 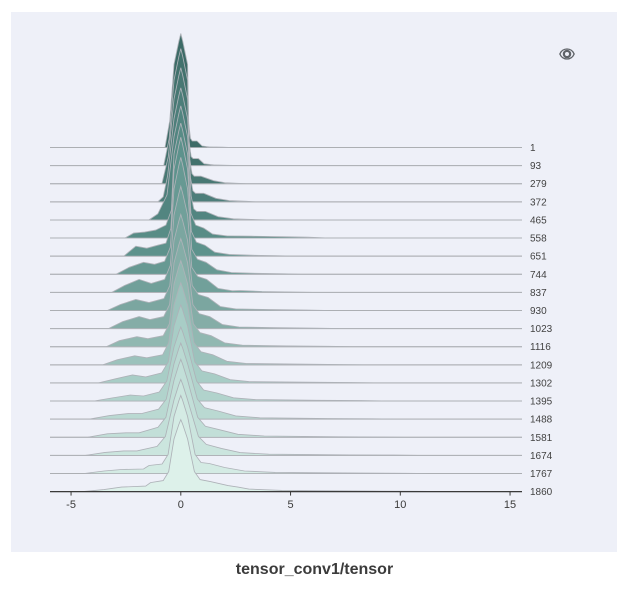 I want to click on svg-text: 1767, so click(x=541, y=474).